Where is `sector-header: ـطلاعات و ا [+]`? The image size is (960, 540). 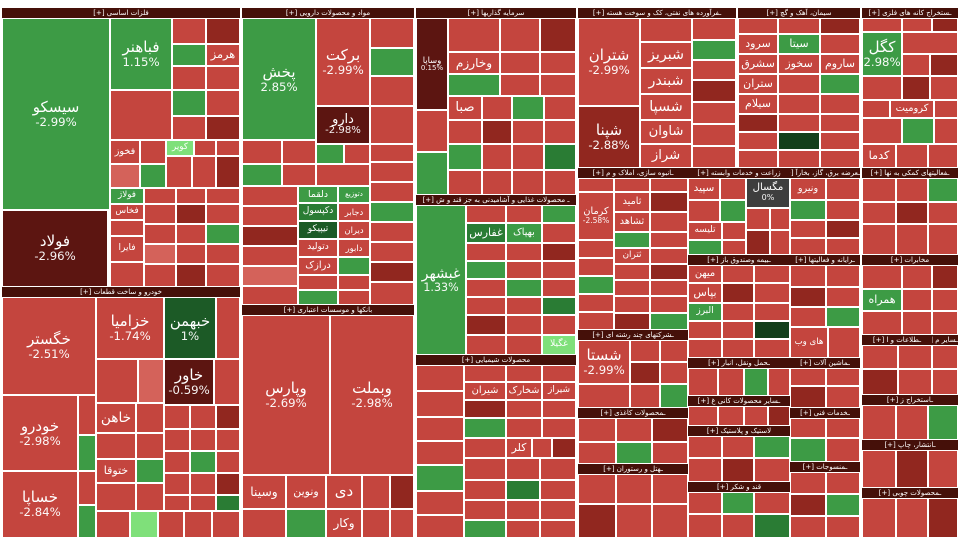
sector-header: ـطلاعات و ا [+] is located at coordinates (897, 340).